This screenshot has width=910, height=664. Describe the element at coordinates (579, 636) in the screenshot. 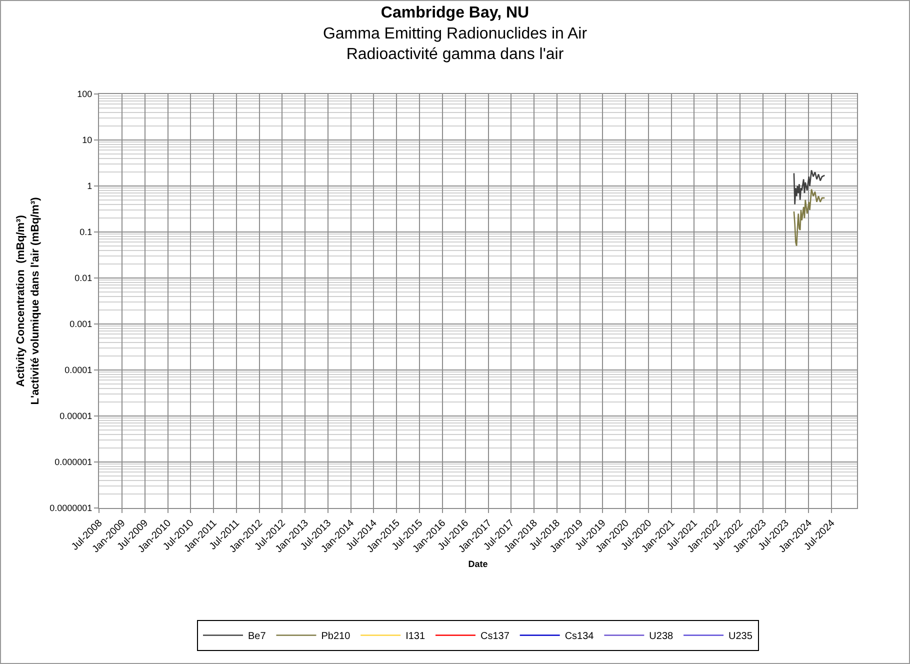

I see `legend-label: Cs134` at that location.